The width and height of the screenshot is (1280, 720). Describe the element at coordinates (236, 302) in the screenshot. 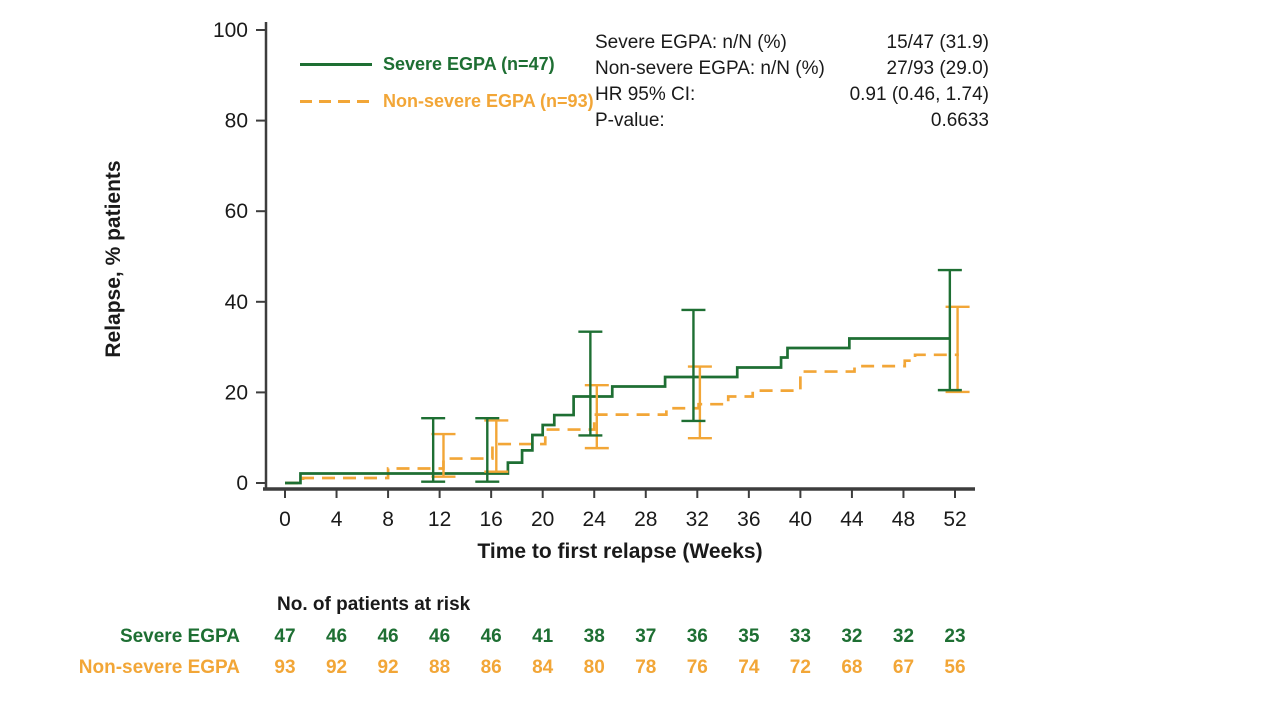

I see `y-tick-label: 40` at that location.